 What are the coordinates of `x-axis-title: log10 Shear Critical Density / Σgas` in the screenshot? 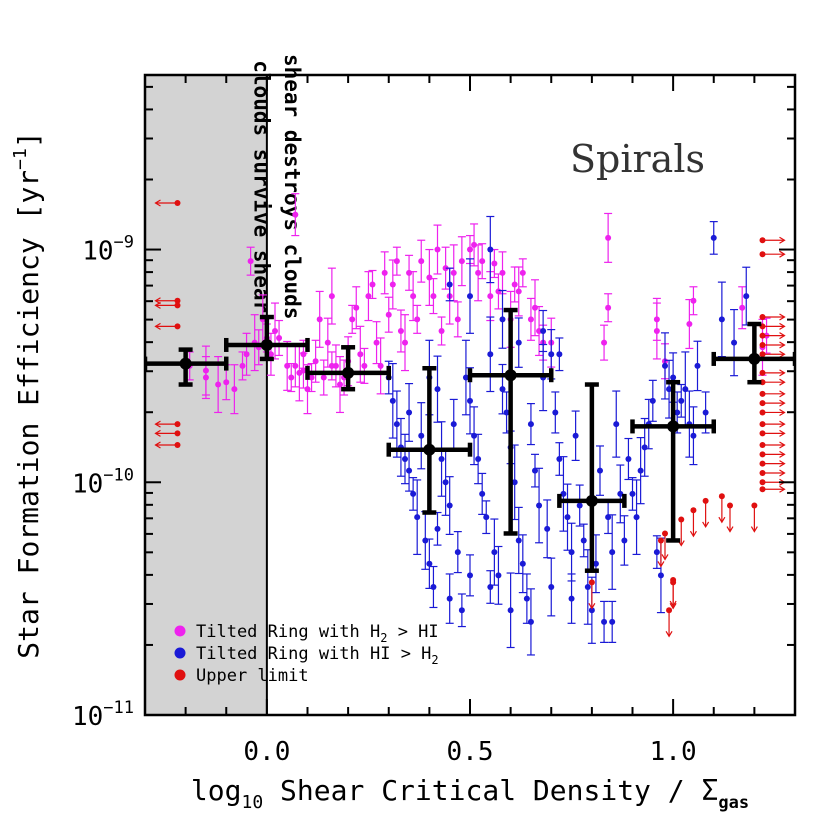 It's located at (470, 793).